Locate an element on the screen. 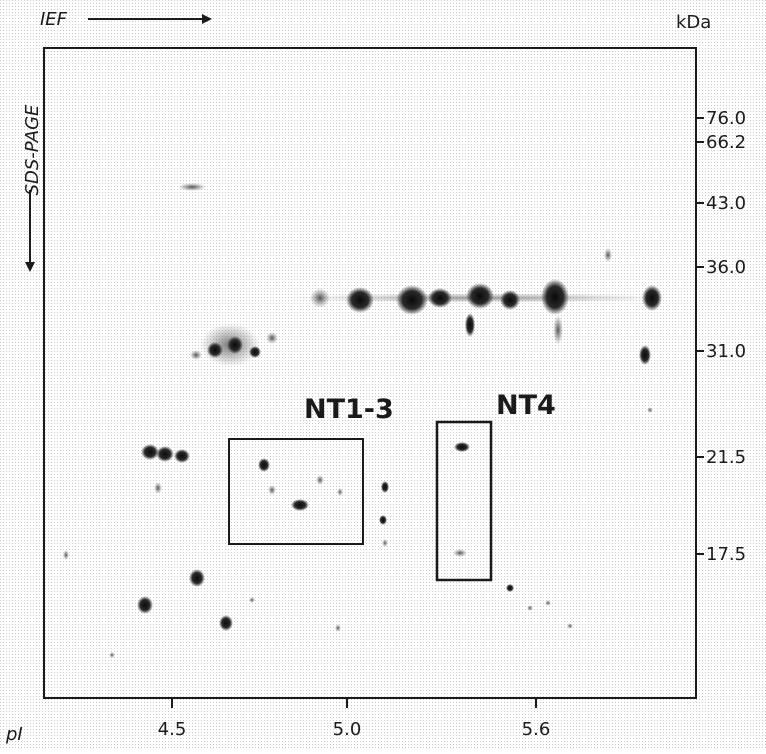  pi-label: pI is located at coordinates (14, 734).